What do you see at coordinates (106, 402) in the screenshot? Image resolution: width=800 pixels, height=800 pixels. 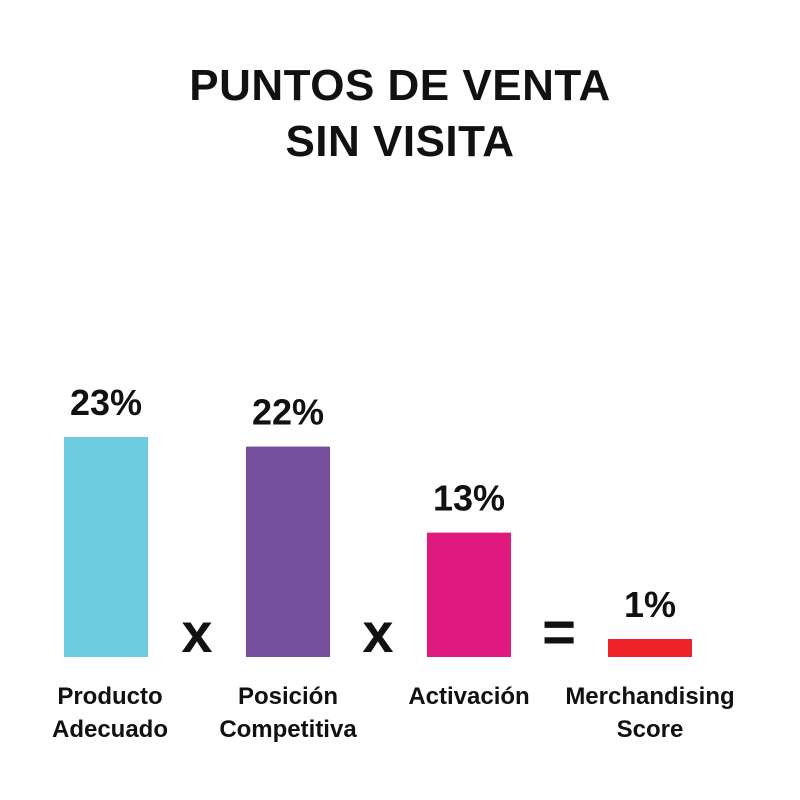 I see `data-label-1: 23%` at bounding box center [106, 402].